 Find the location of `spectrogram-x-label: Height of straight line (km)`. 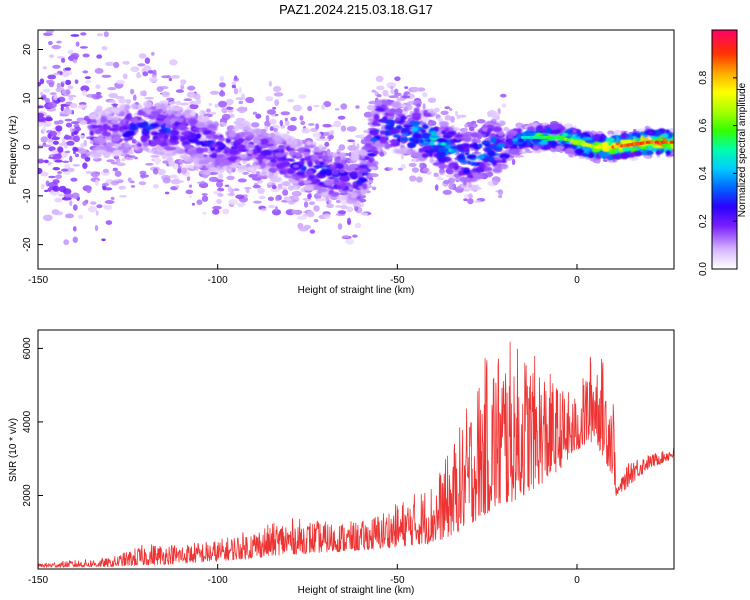

spectrogram-x-label: Height of straight line (km) is located at coordinates (356, 290).